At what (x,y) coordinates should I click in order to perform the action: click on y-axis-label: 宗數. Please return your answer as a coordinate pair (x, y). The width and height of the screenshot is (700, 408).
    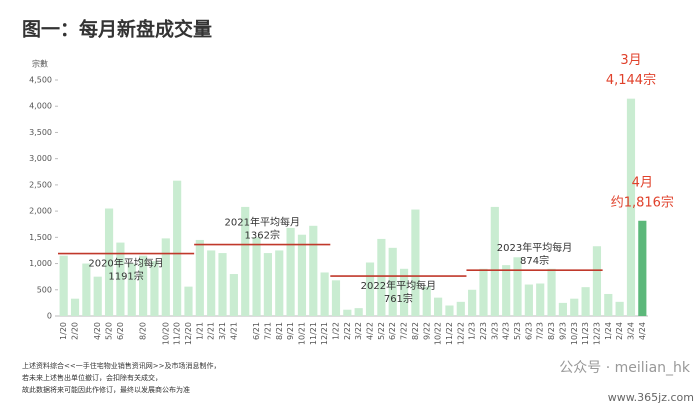
    Looking at the image, I should click on (40, 64).